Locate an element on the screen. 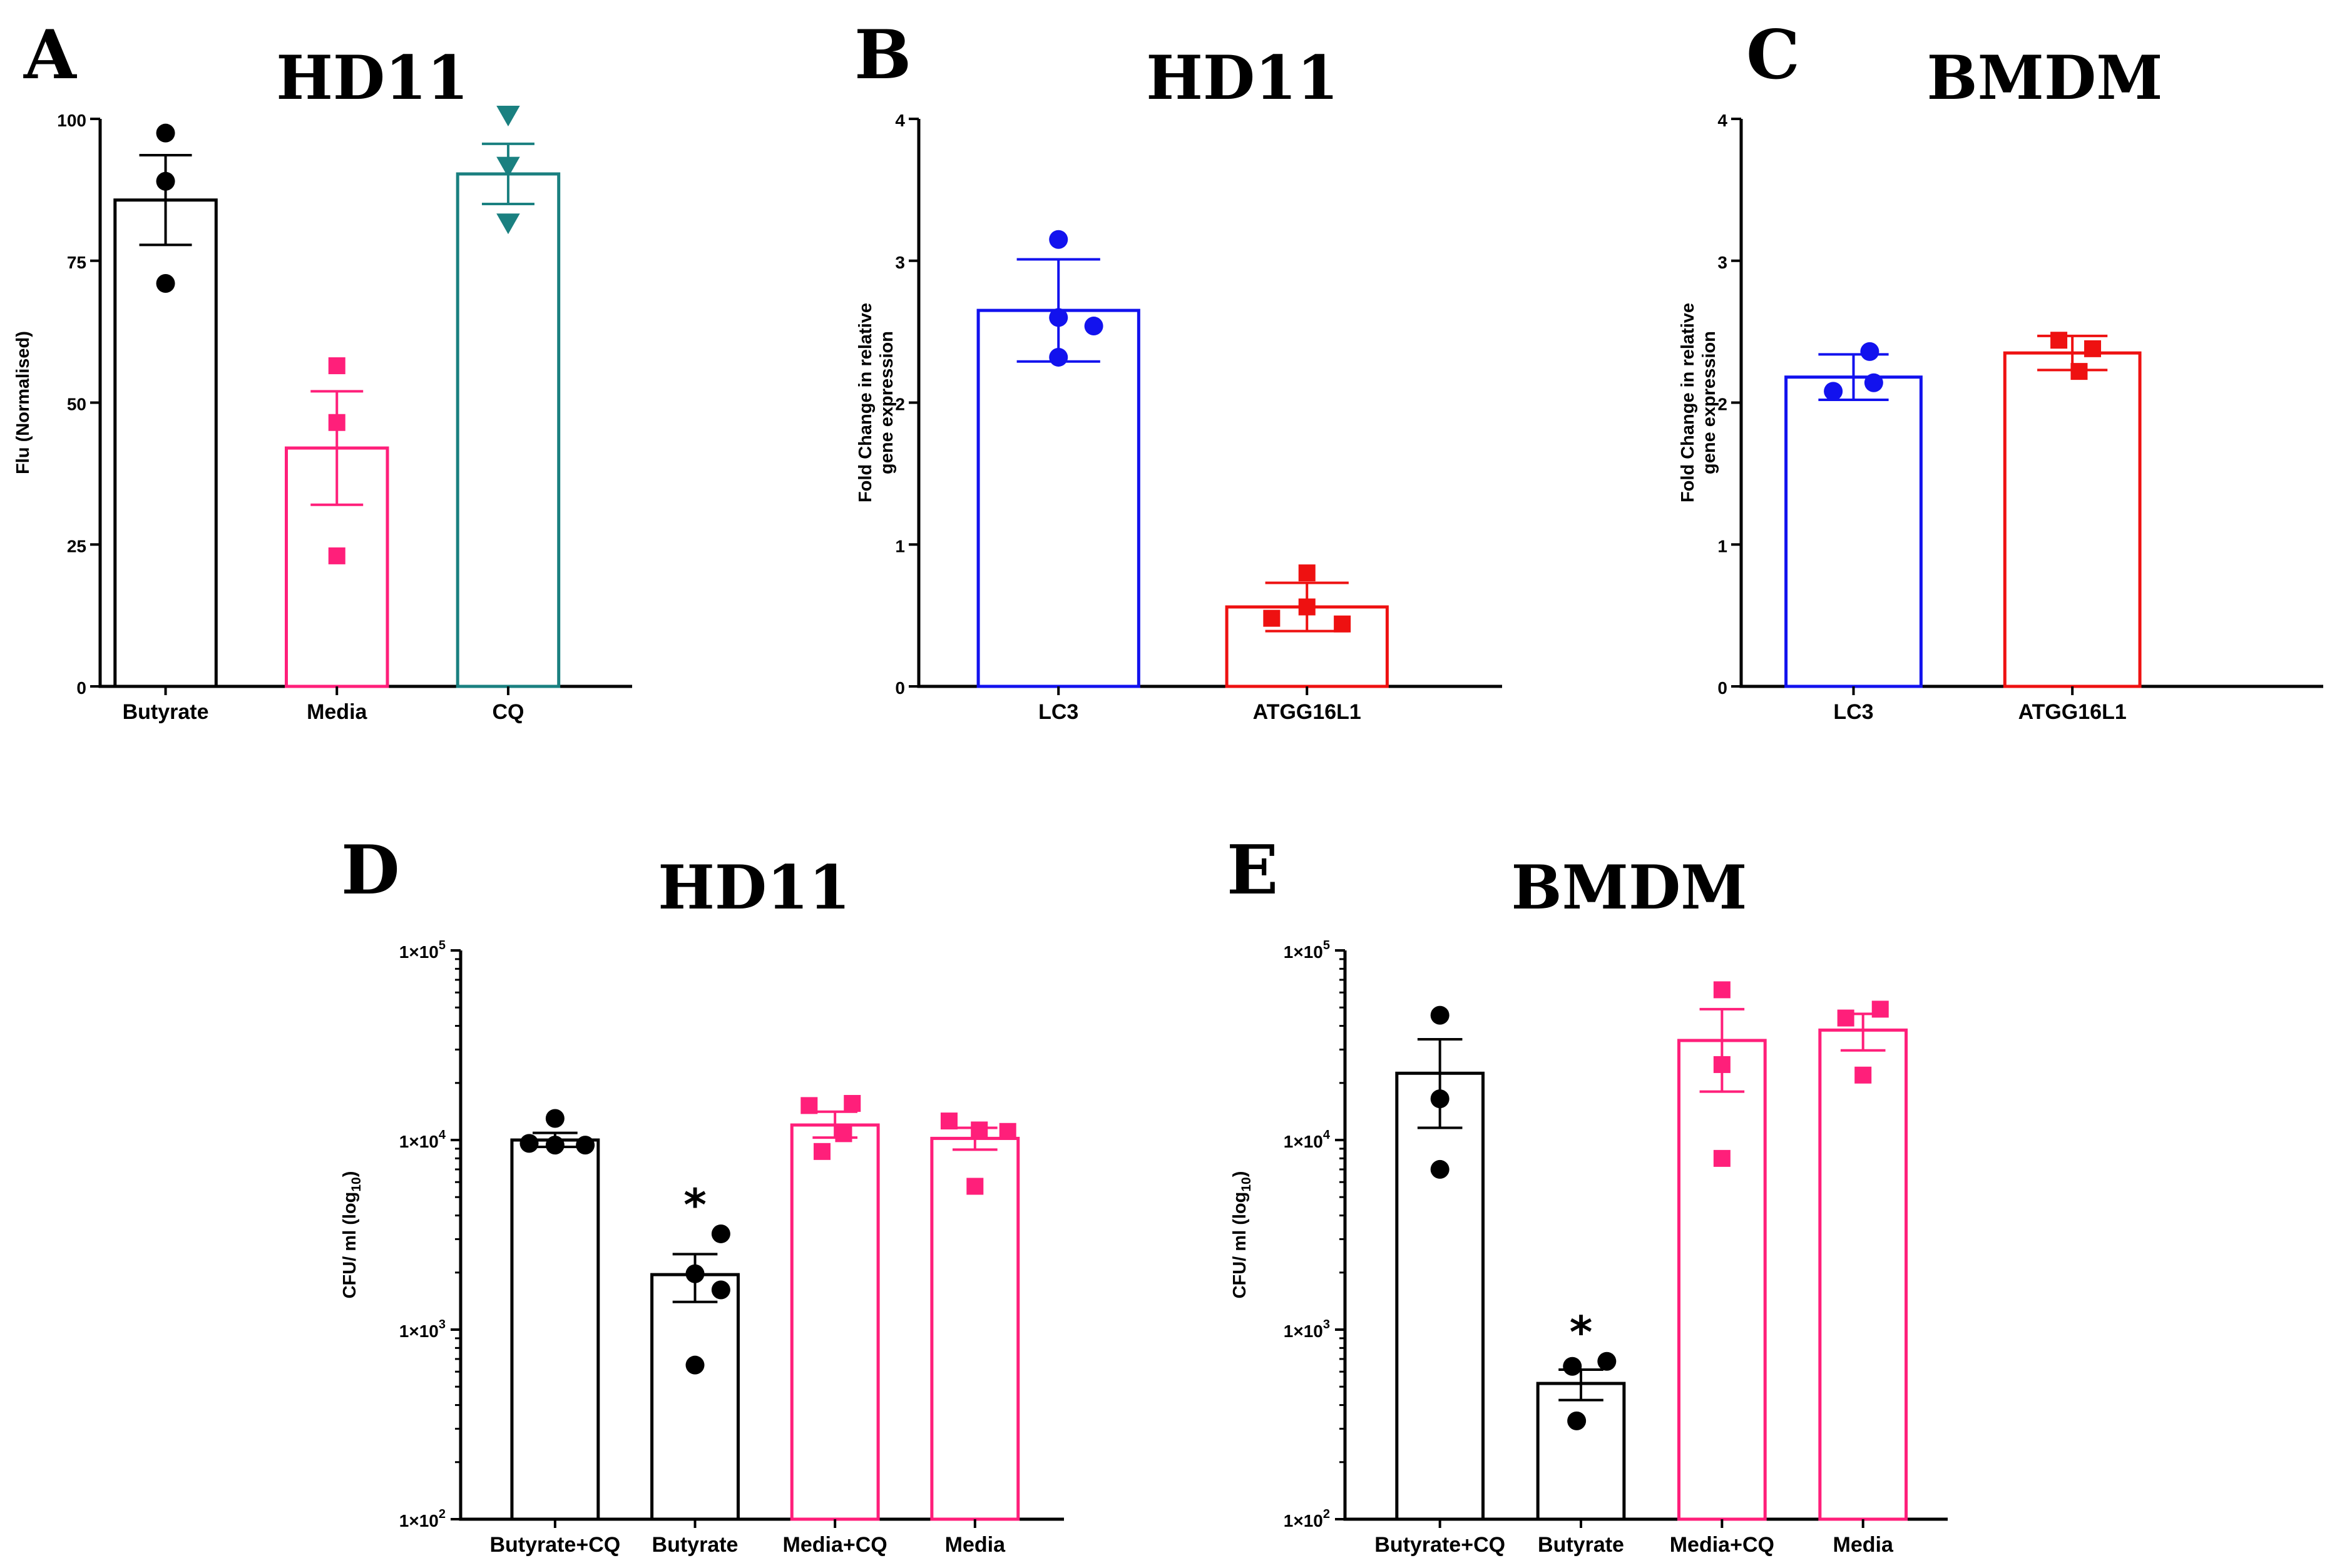 The image size is (2342, 1568). y-axis-label: Flu (Normalised) is located at coordinates (23, 402).